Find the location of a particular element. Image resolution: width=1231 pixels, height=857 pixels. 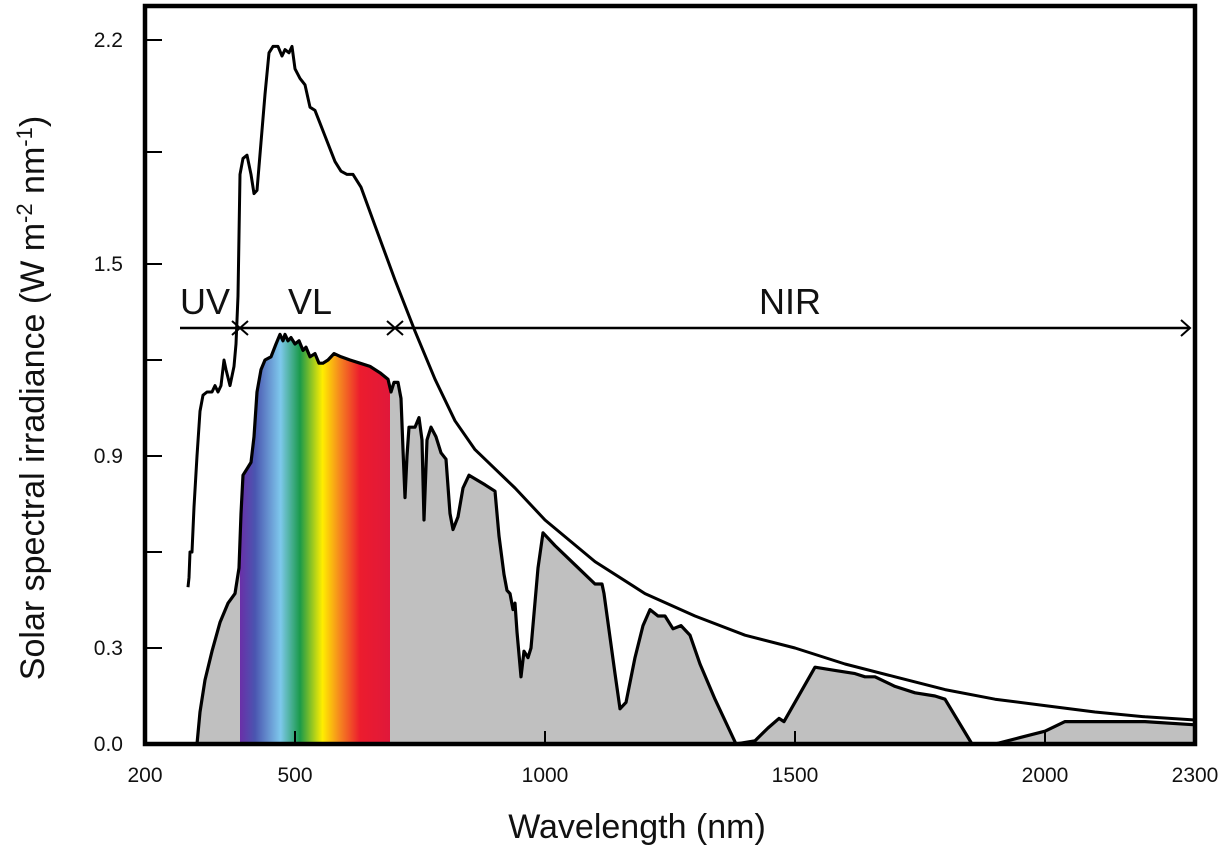

y-title-base: Solar spectral irradiance (W m is located at coordinates (33, 451).